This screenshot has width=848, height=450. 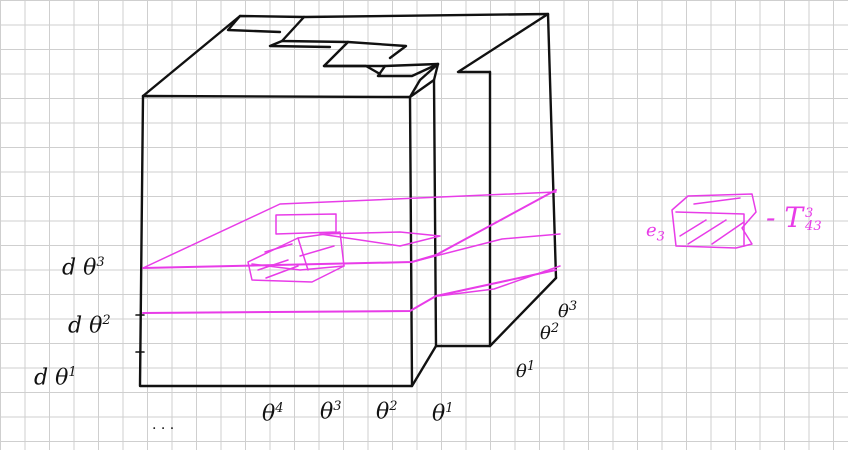 I want to click on left-label-dtheta2-base: d θ, so click(x=85, y=326).